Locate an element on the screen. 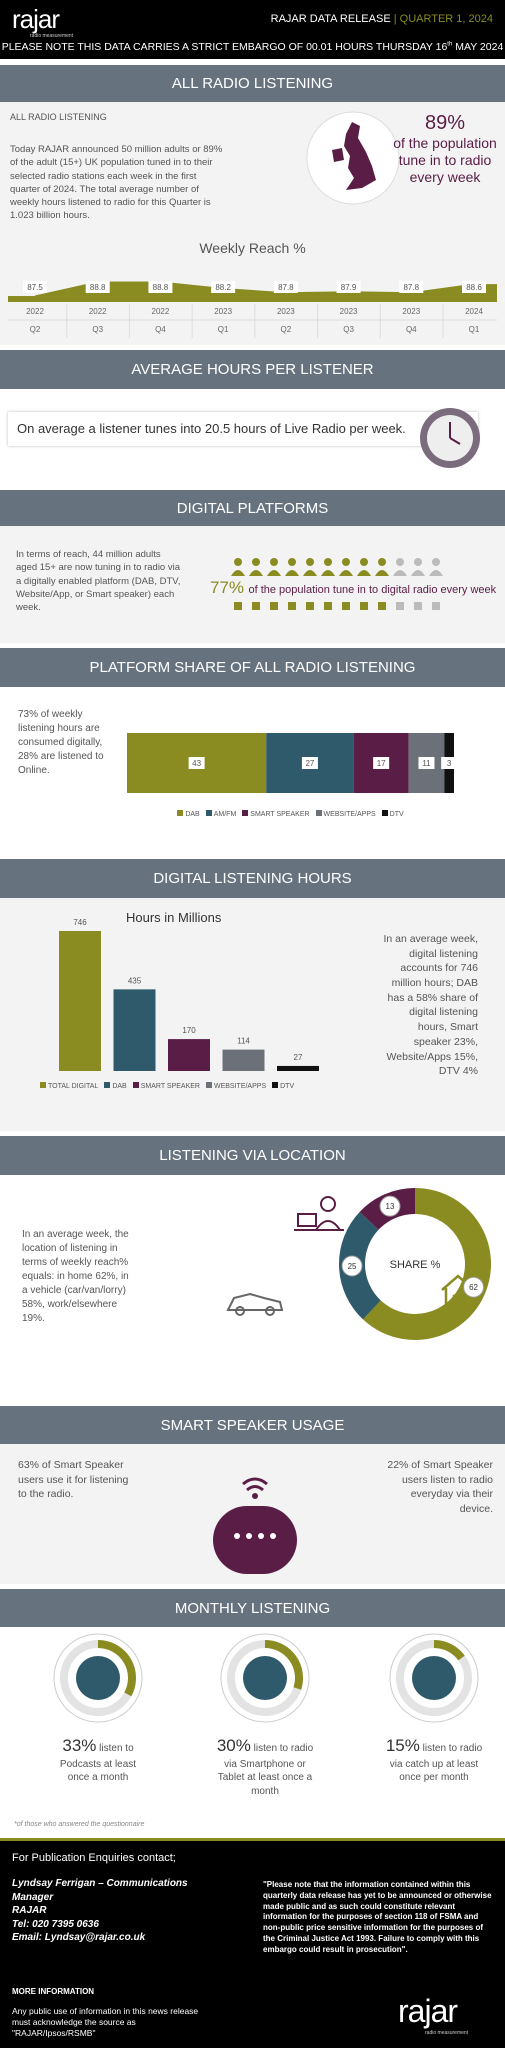  value-label: 62 is located at coordinates (473, 1287).